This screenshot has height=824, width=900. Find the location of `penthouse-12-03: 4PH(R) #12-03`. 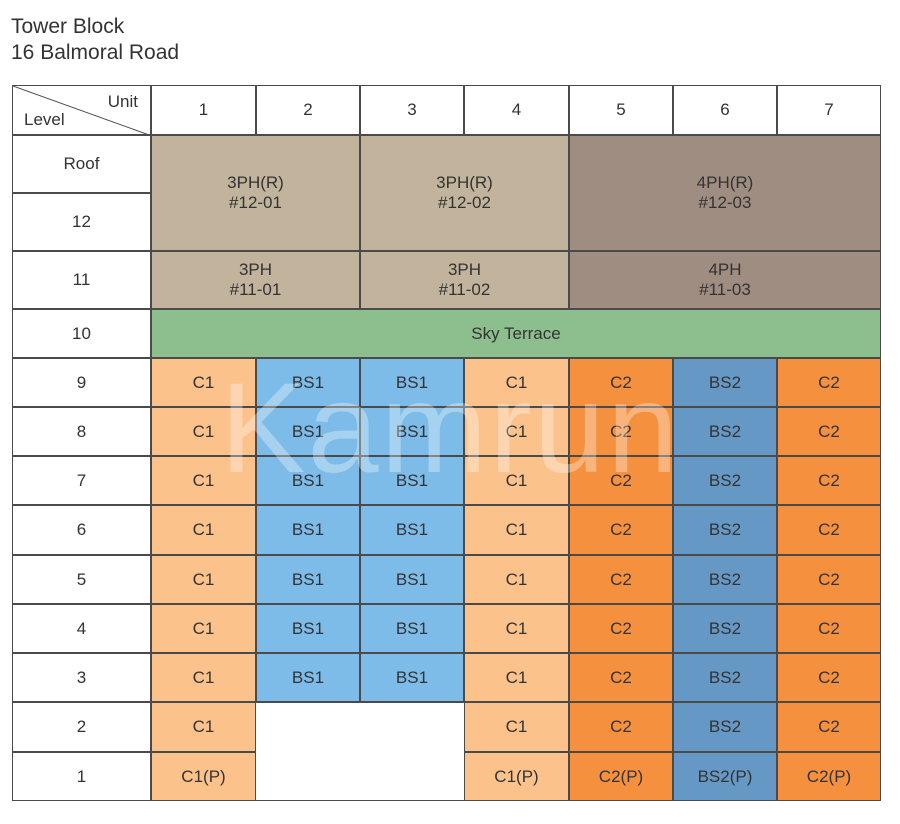

penthouse-12-03: 4PH(R) #12-03 is located at coordinates (725, 193).